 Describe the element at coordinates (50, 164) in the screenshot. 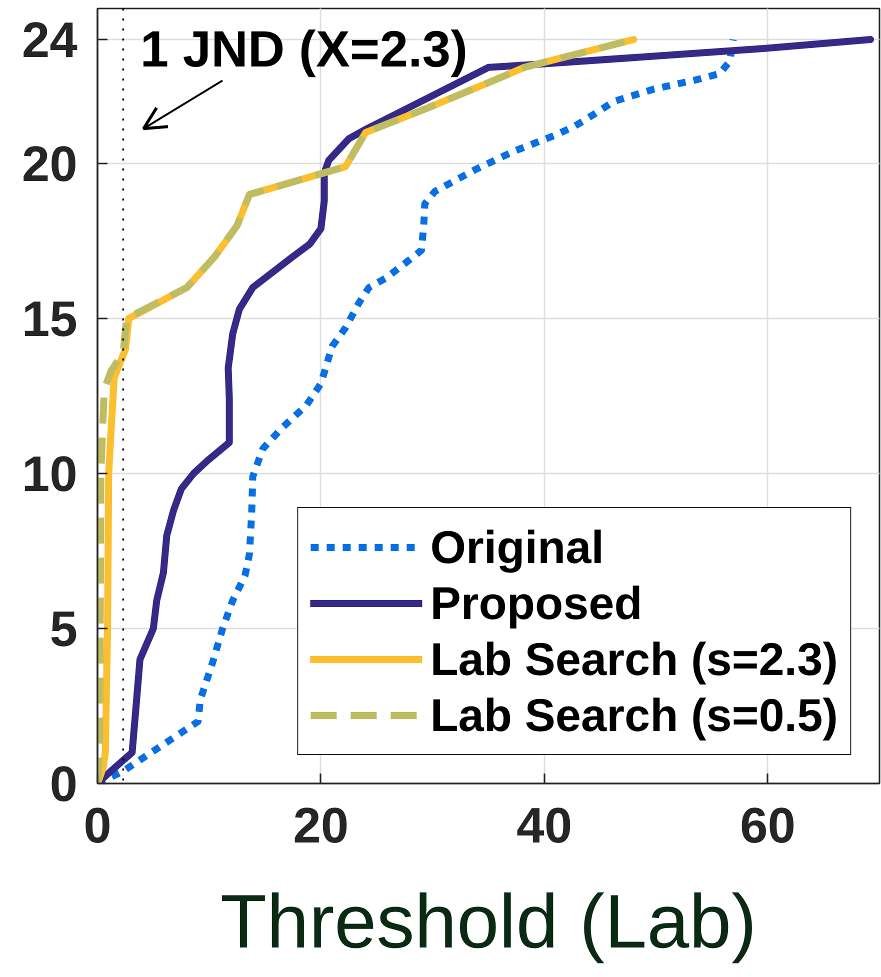

I see `y-tick-label: 20` at that location.